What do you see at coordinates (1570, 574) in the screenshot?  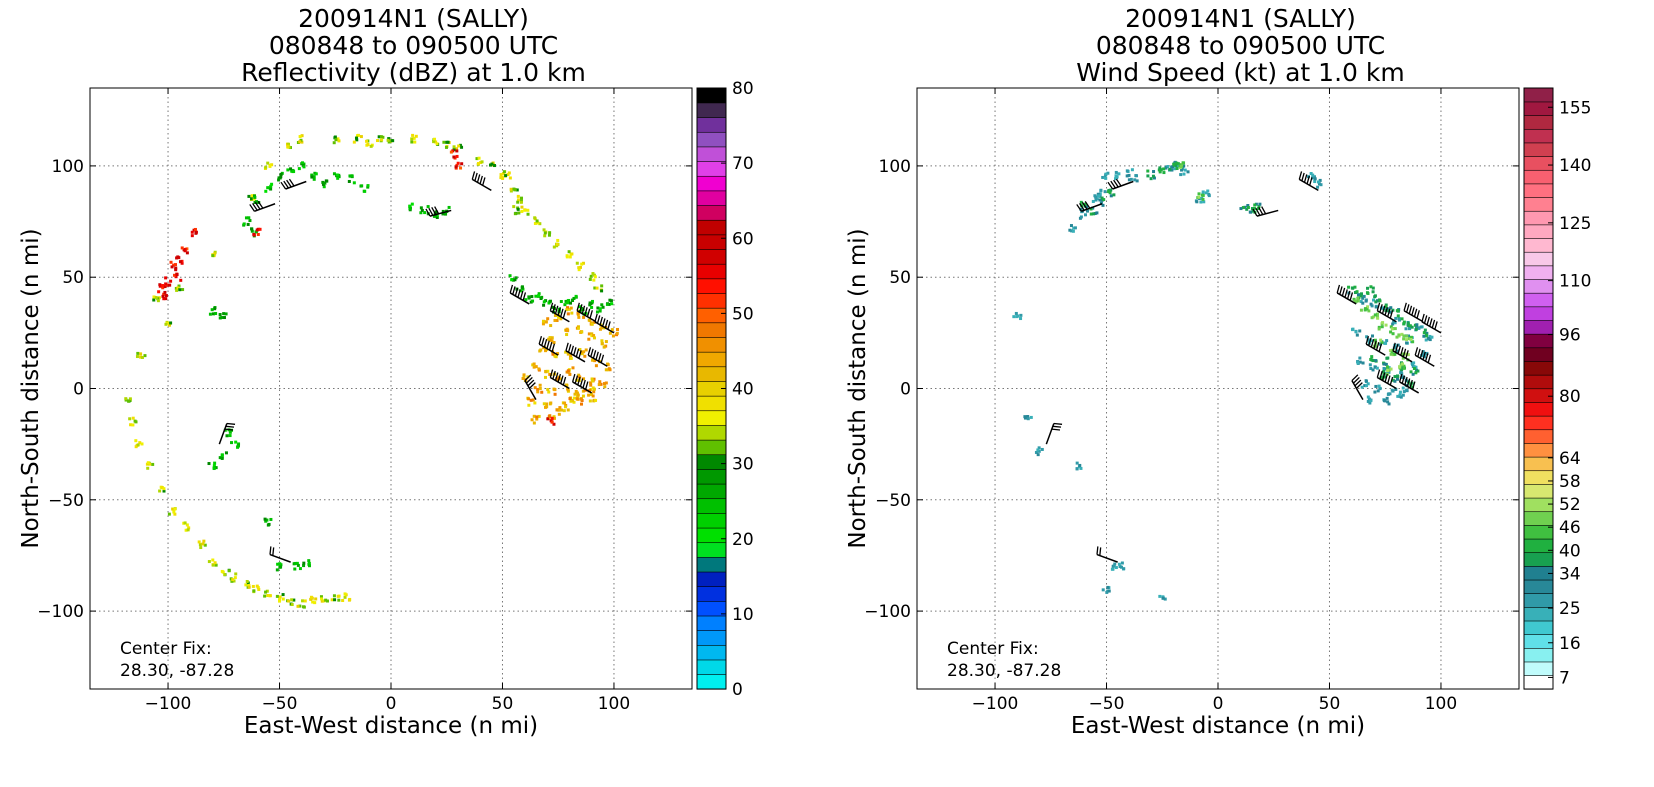 I see `colorbar-tick-label: 34` at bounding box center [1570, 574].